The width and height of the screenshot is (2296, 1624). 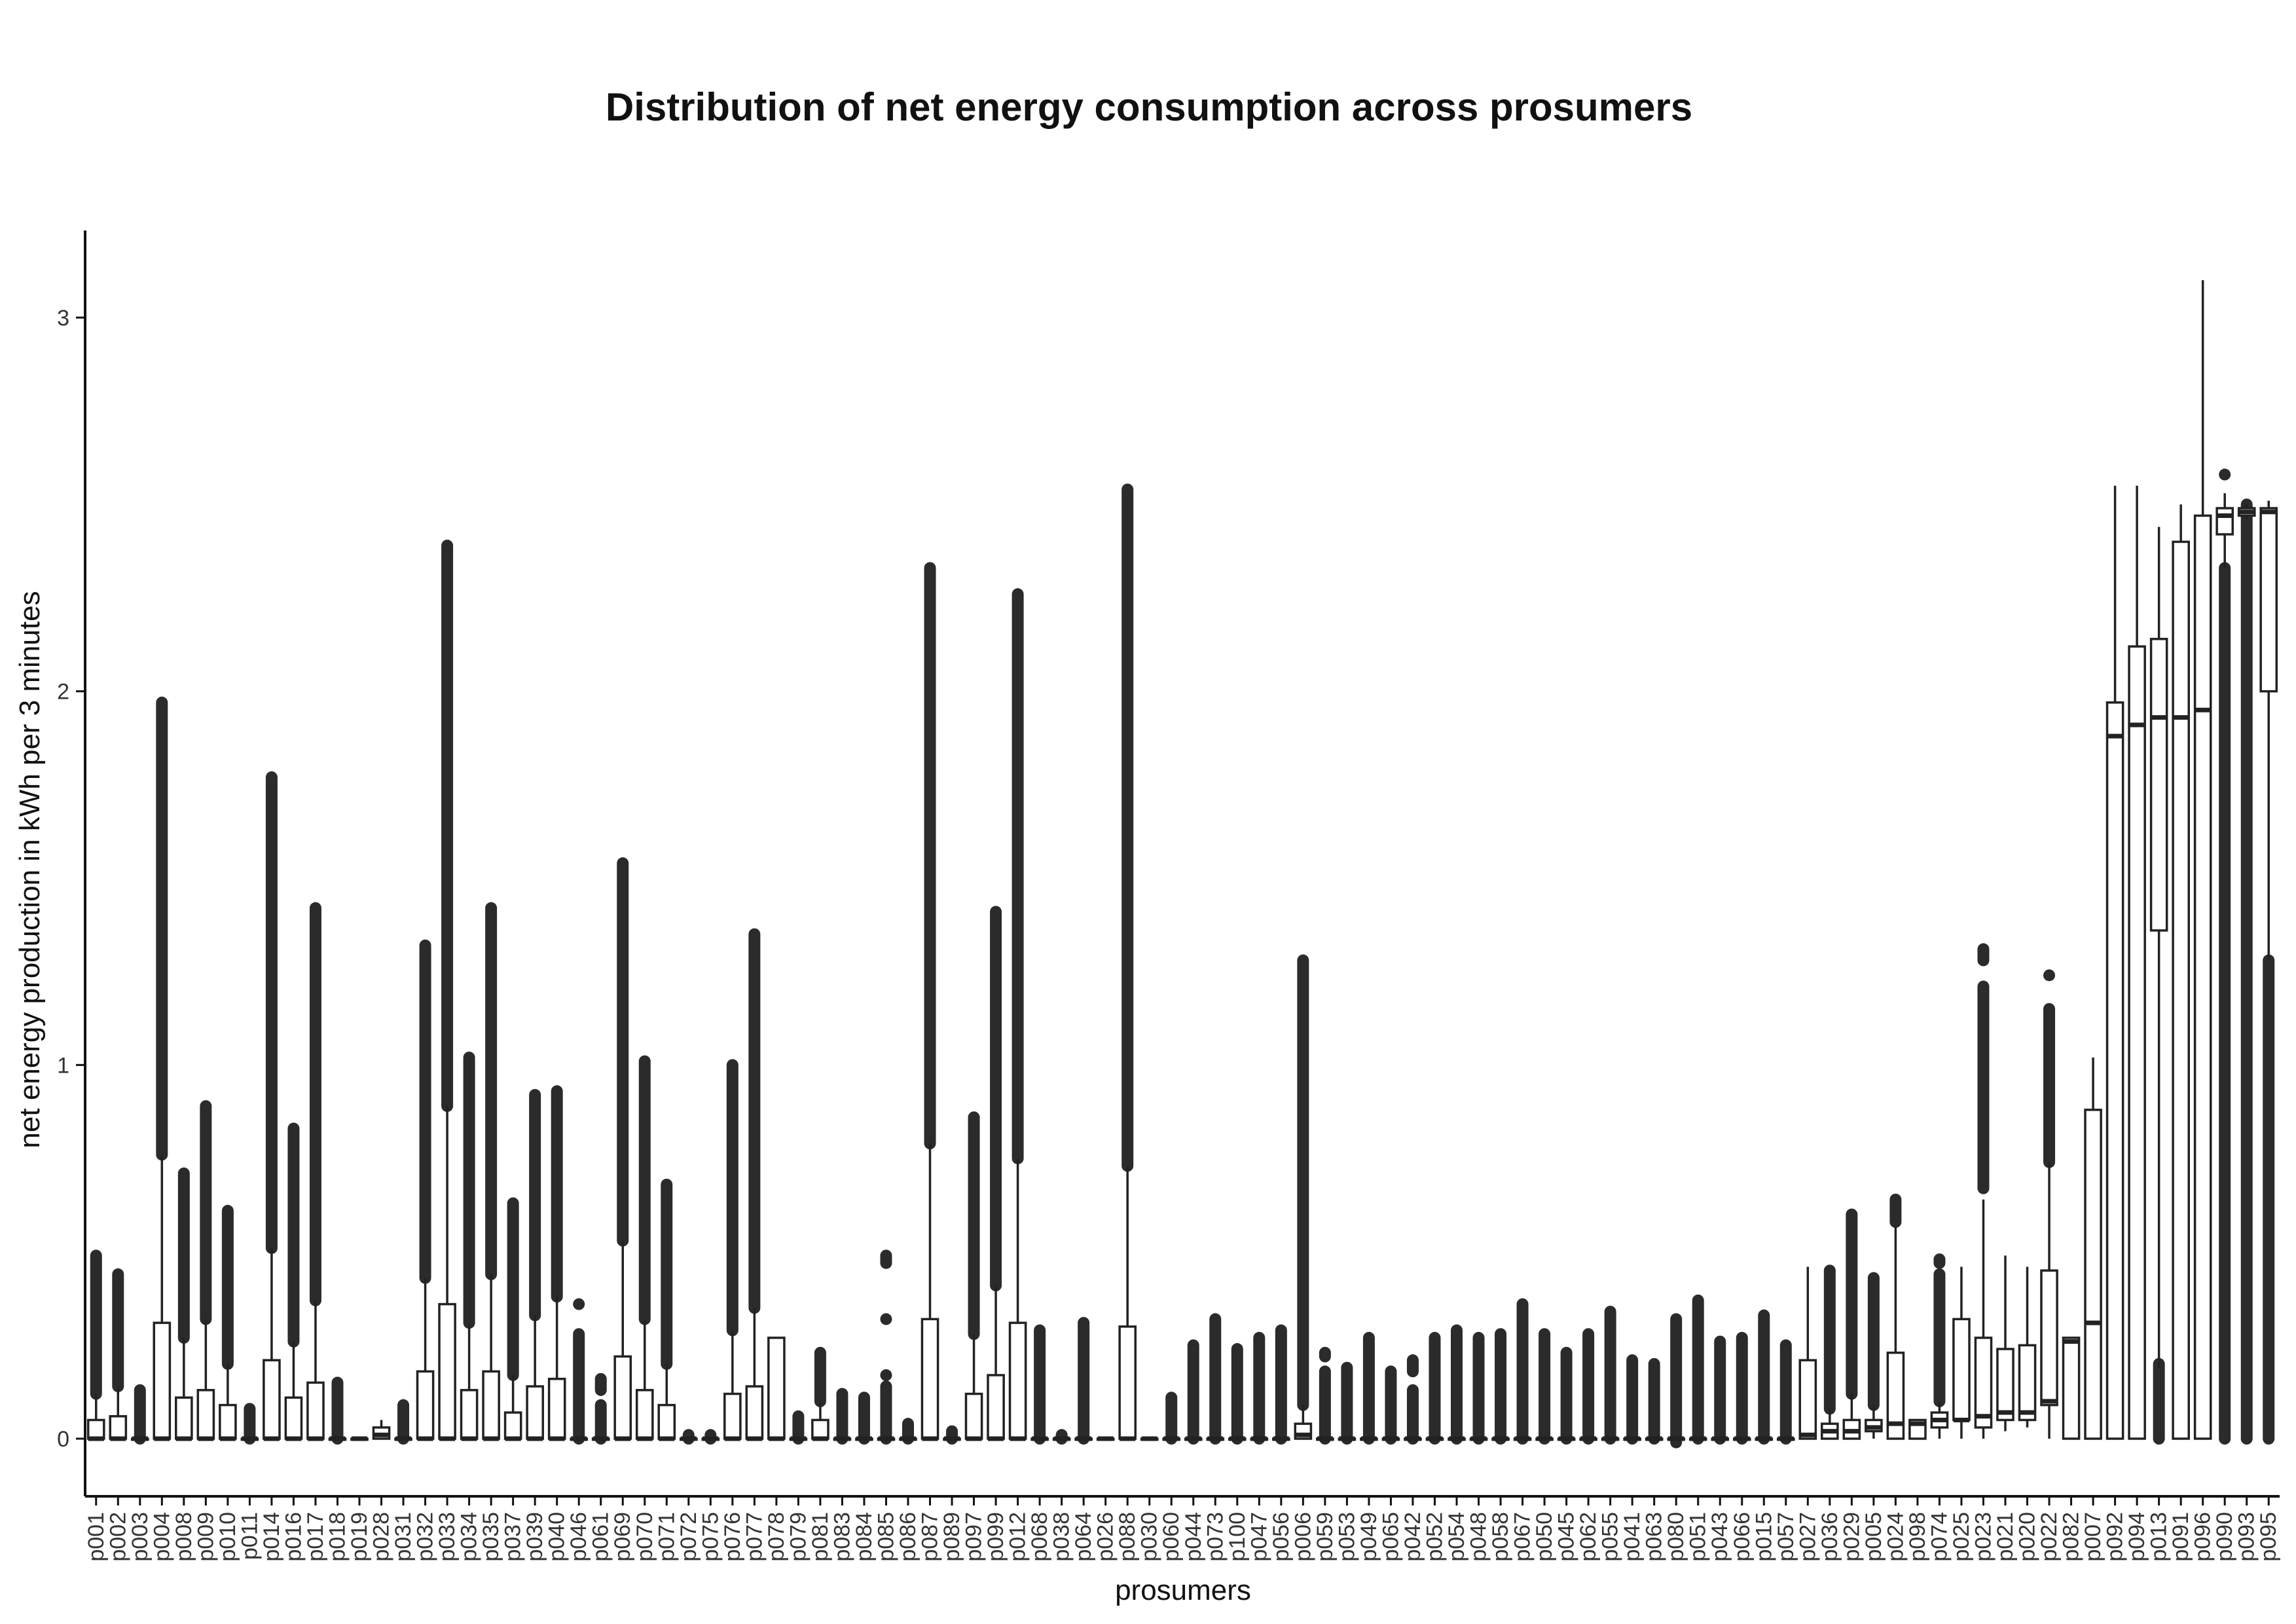 What do you see at coordinates (1676, 1381) in the screenshot?
I see `box-p080` at bounding box center [1676, 1381].